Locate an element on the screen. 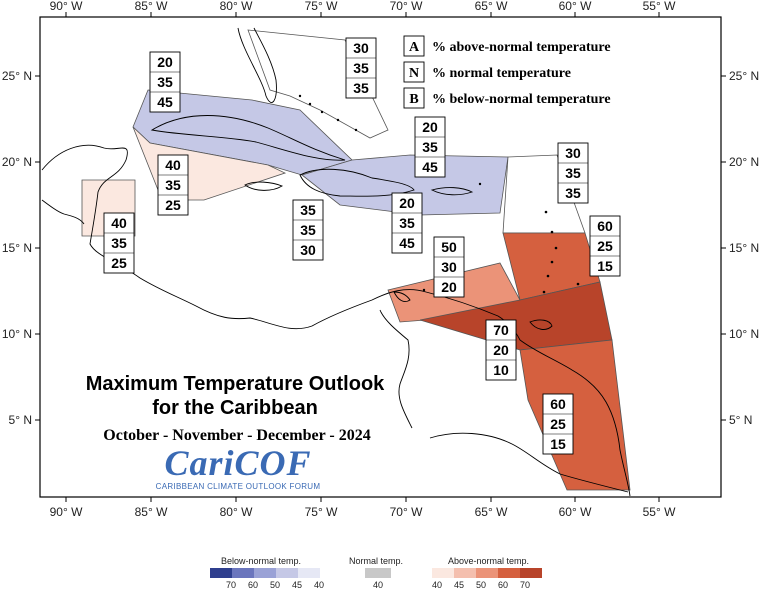 Image resolution: width=768 pixels, height=590 pixels. lon-label: 60° W is located at coordinates (575, 512).